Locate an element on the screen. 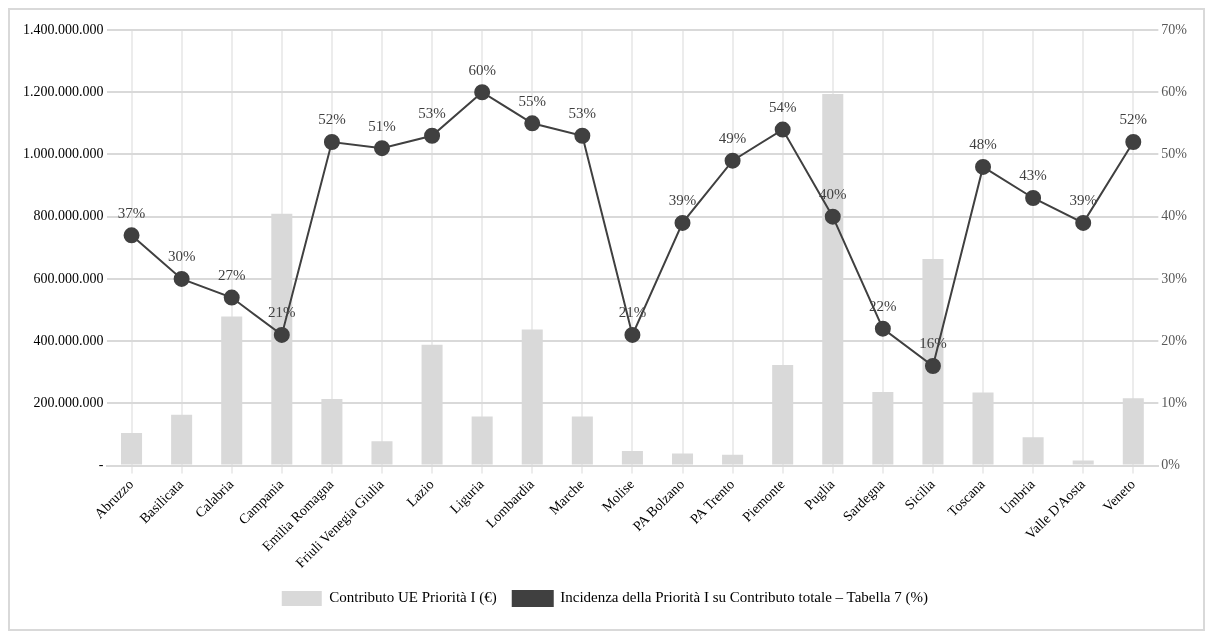 The image size is (1213, 639). data-label: 60% is located at coordinates (482, 69).